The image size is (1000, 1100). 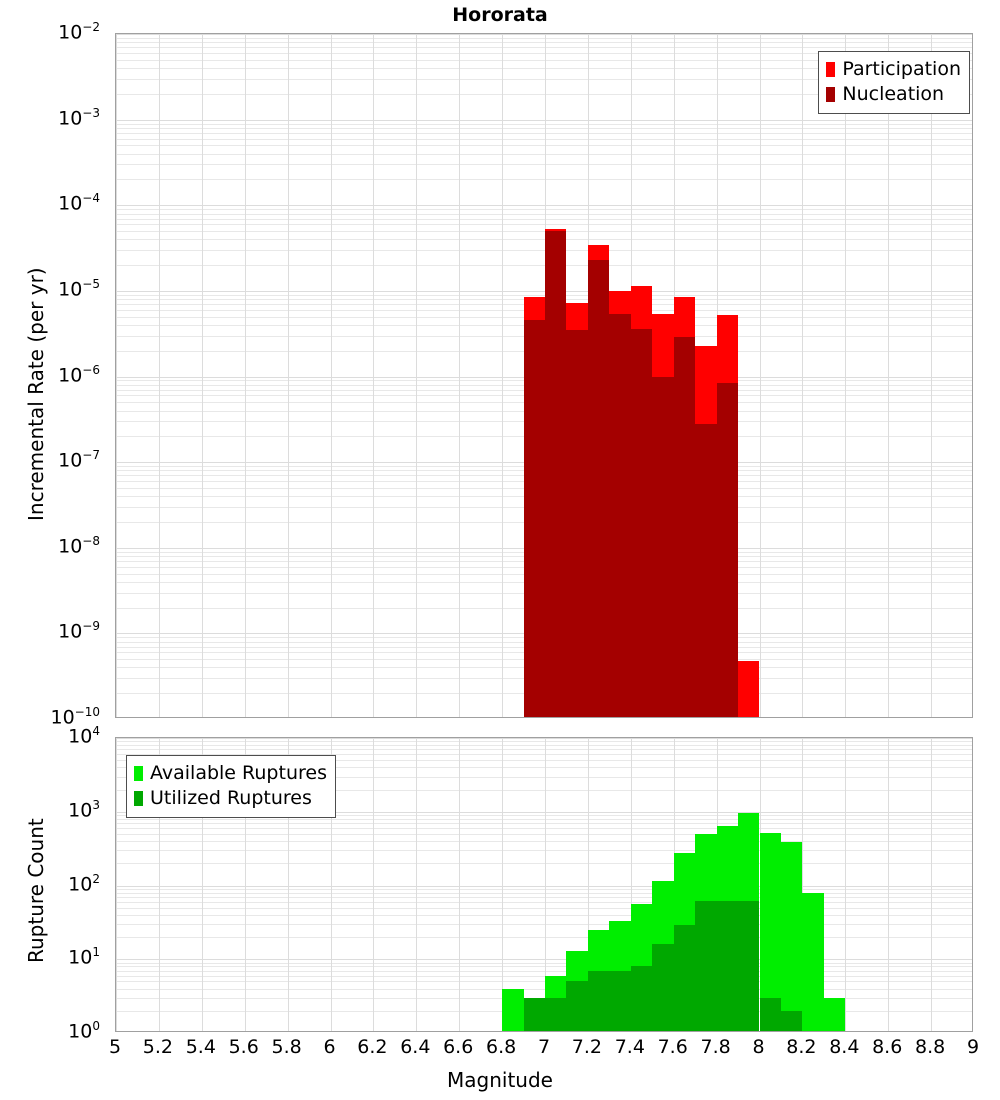 What do you see at coordinates (79, 460) in the screenshot?
I see `y-axis-tick-label: 10⁻⁷` at bounding box center [79, 460].